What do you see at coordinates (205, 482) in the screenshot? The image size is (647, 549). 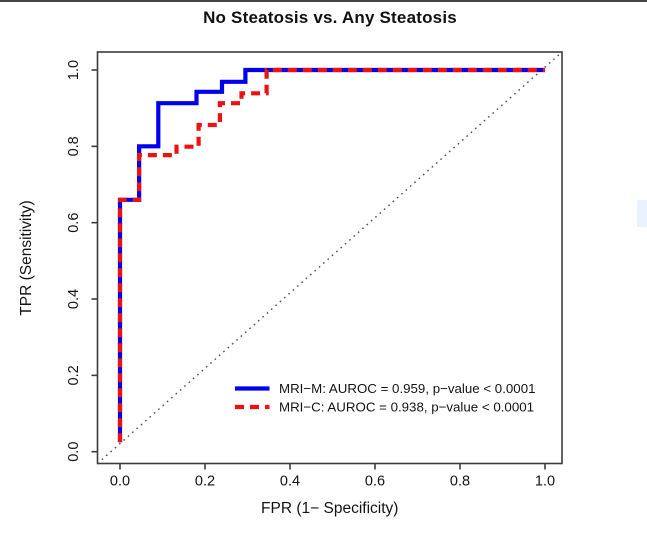 I see `x-tick-label: 0.2` at bounding box center [205, 482].